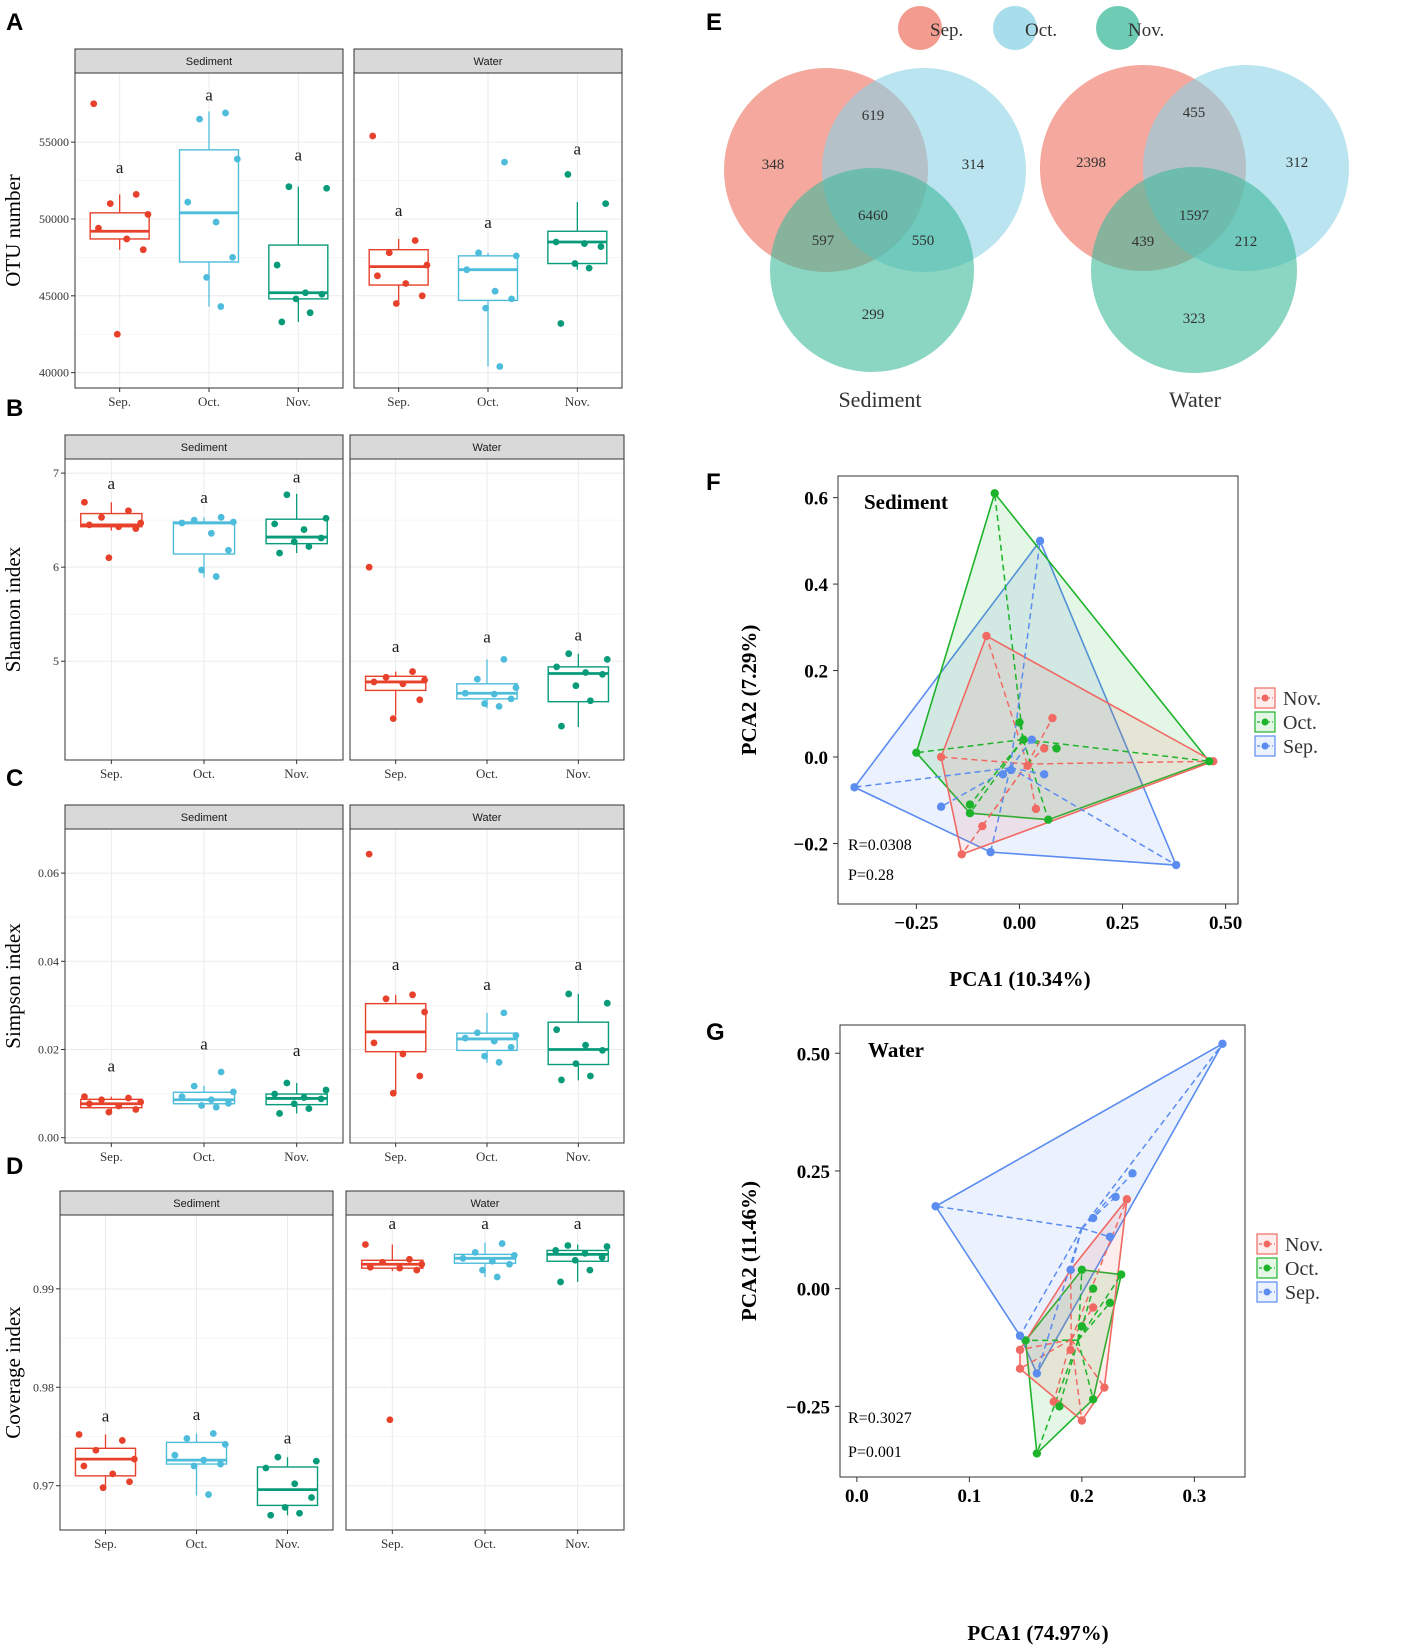 The height and width of the screenshot is (1650, 1418). I want to click on x-axis-label: PCA1 (74.97%), so click(1037, 1633).